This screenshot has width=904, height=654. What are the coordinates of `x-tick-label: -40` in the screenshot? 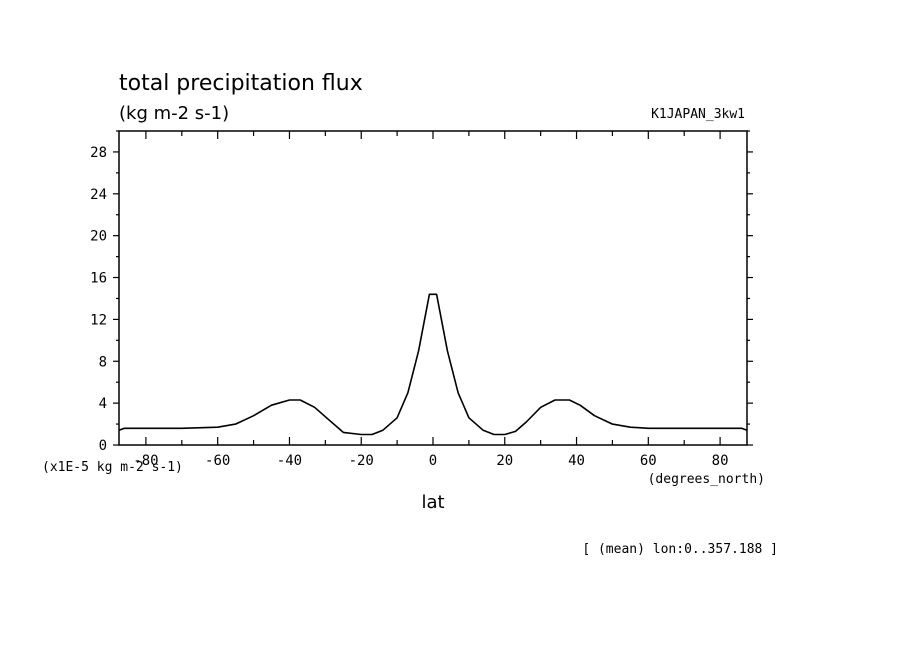 It's located at (289, 461).